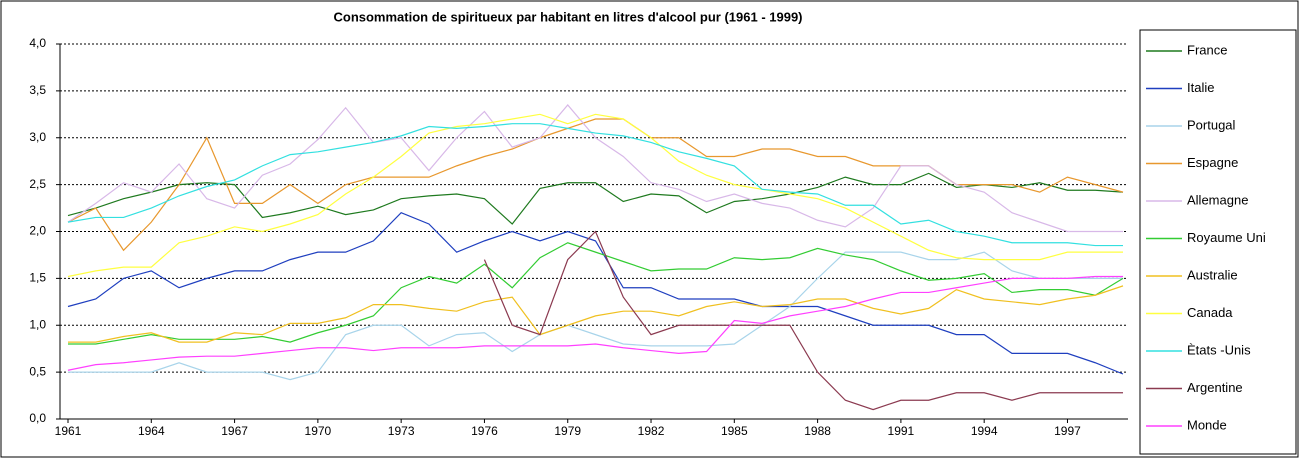 The height and width of the screenshot is (459, 1300). What do you see at coordinates (234, 431) in the screenshot?
I see `x-tick-label: 1967` at bounding box center [234, 431].